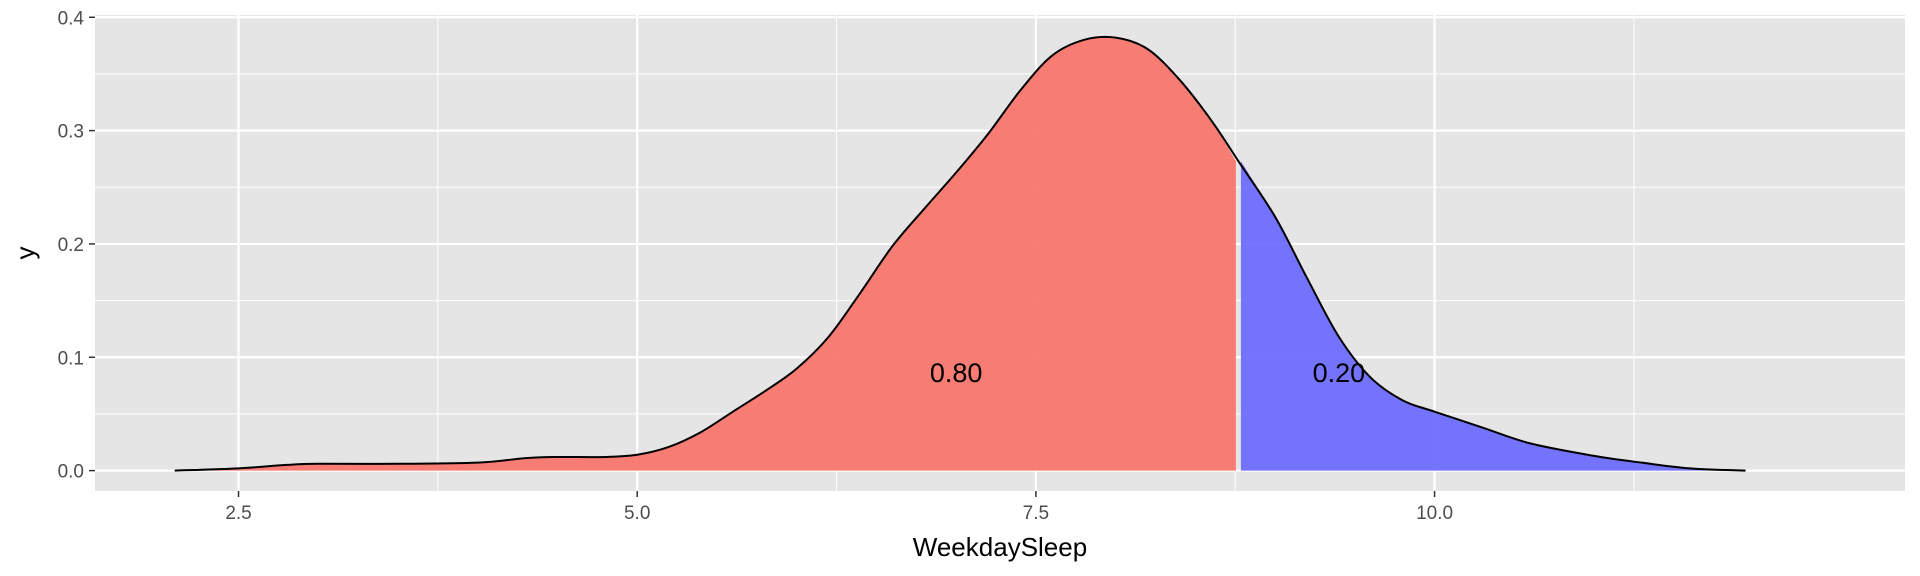  What do you see at coordinates (637, 513) in the screenshot?
I see `x-tick-label: 5.0` at bounding box center [637, 513].